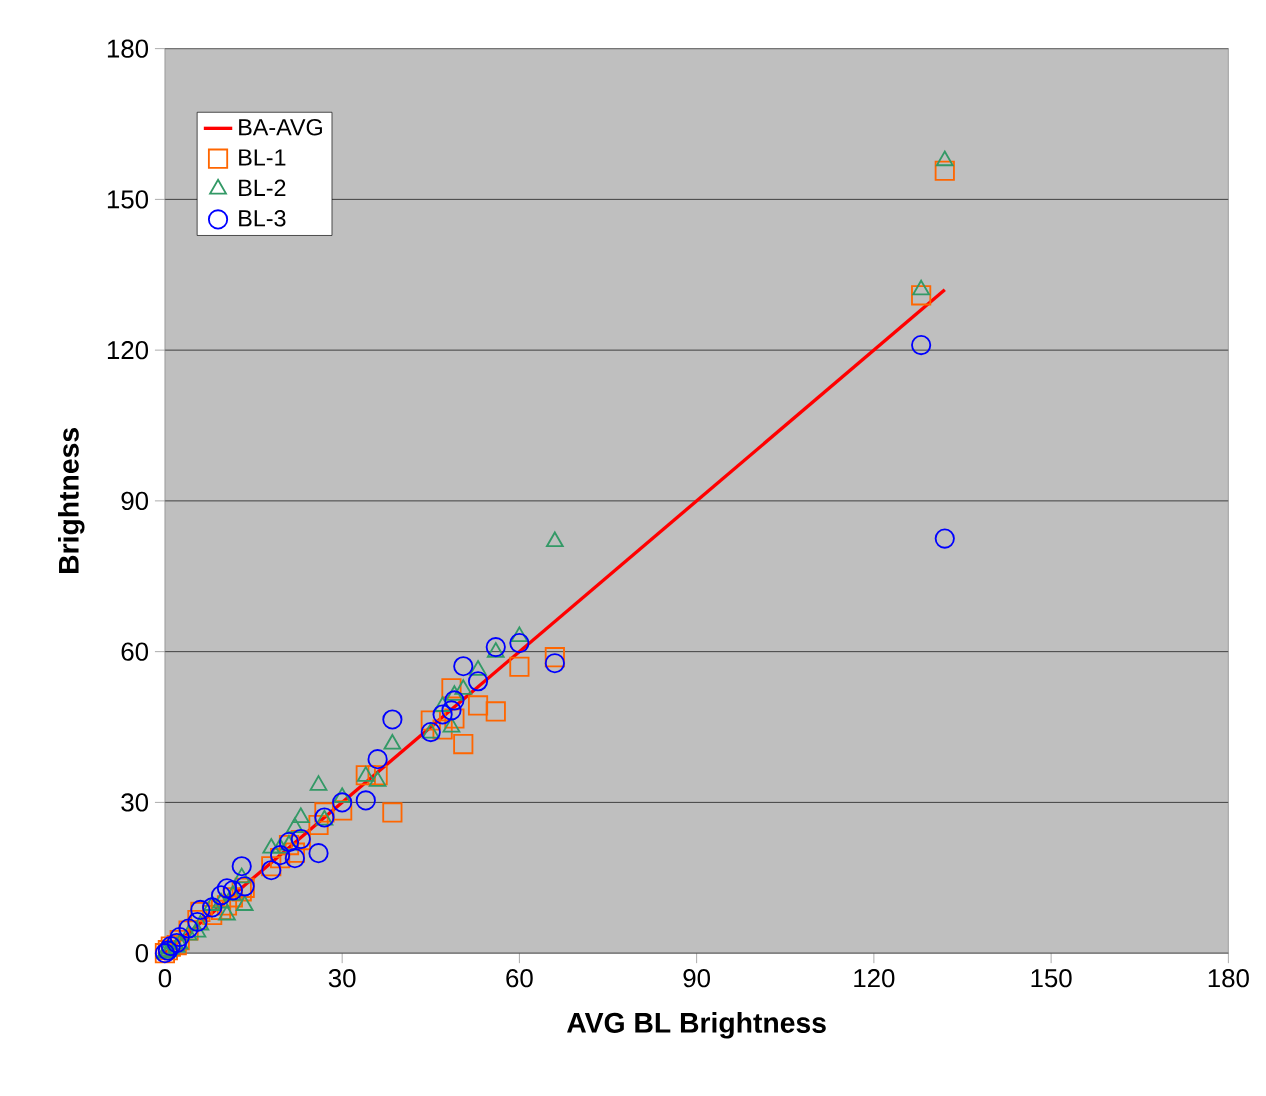 This screenshot has width=1266, height=1096. Describe the element at coordinates (280, 127) in the screenshot. I see `legend-label: BA-AVG` at that location.